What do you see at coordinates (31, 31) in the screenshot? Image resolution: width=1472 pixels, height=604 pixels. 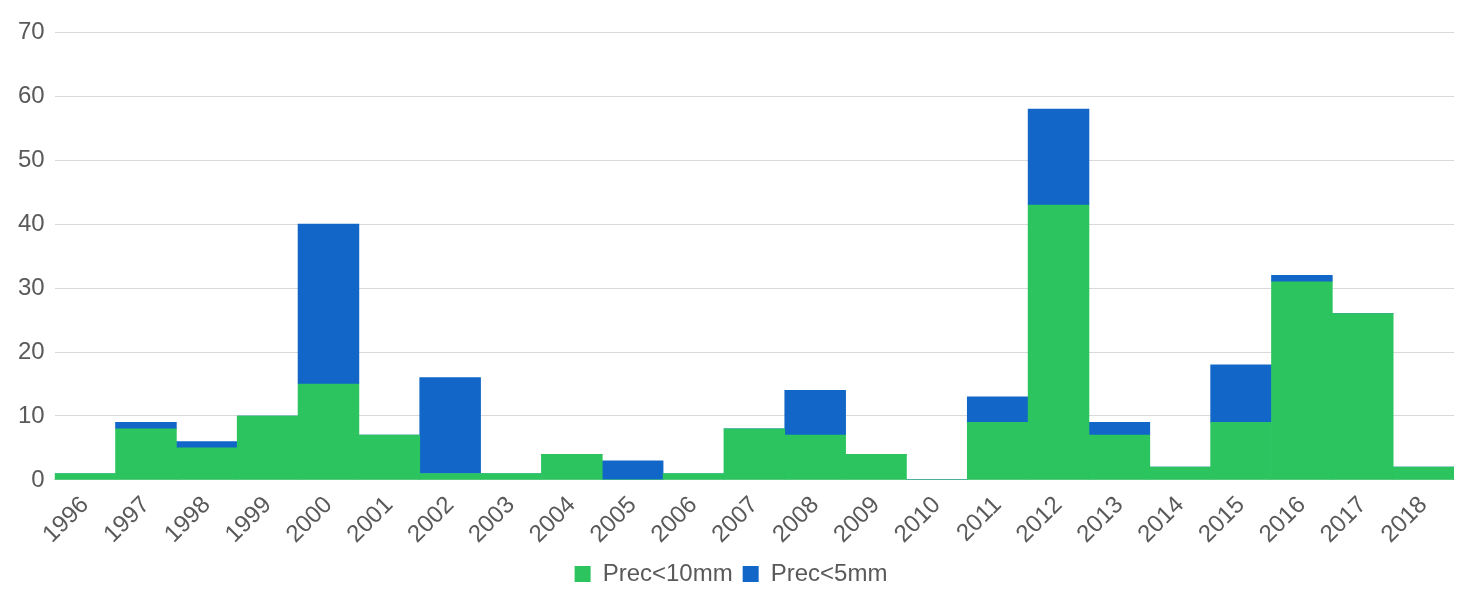 I see `y-tick-label: 70` at bounding box center [31, 31].